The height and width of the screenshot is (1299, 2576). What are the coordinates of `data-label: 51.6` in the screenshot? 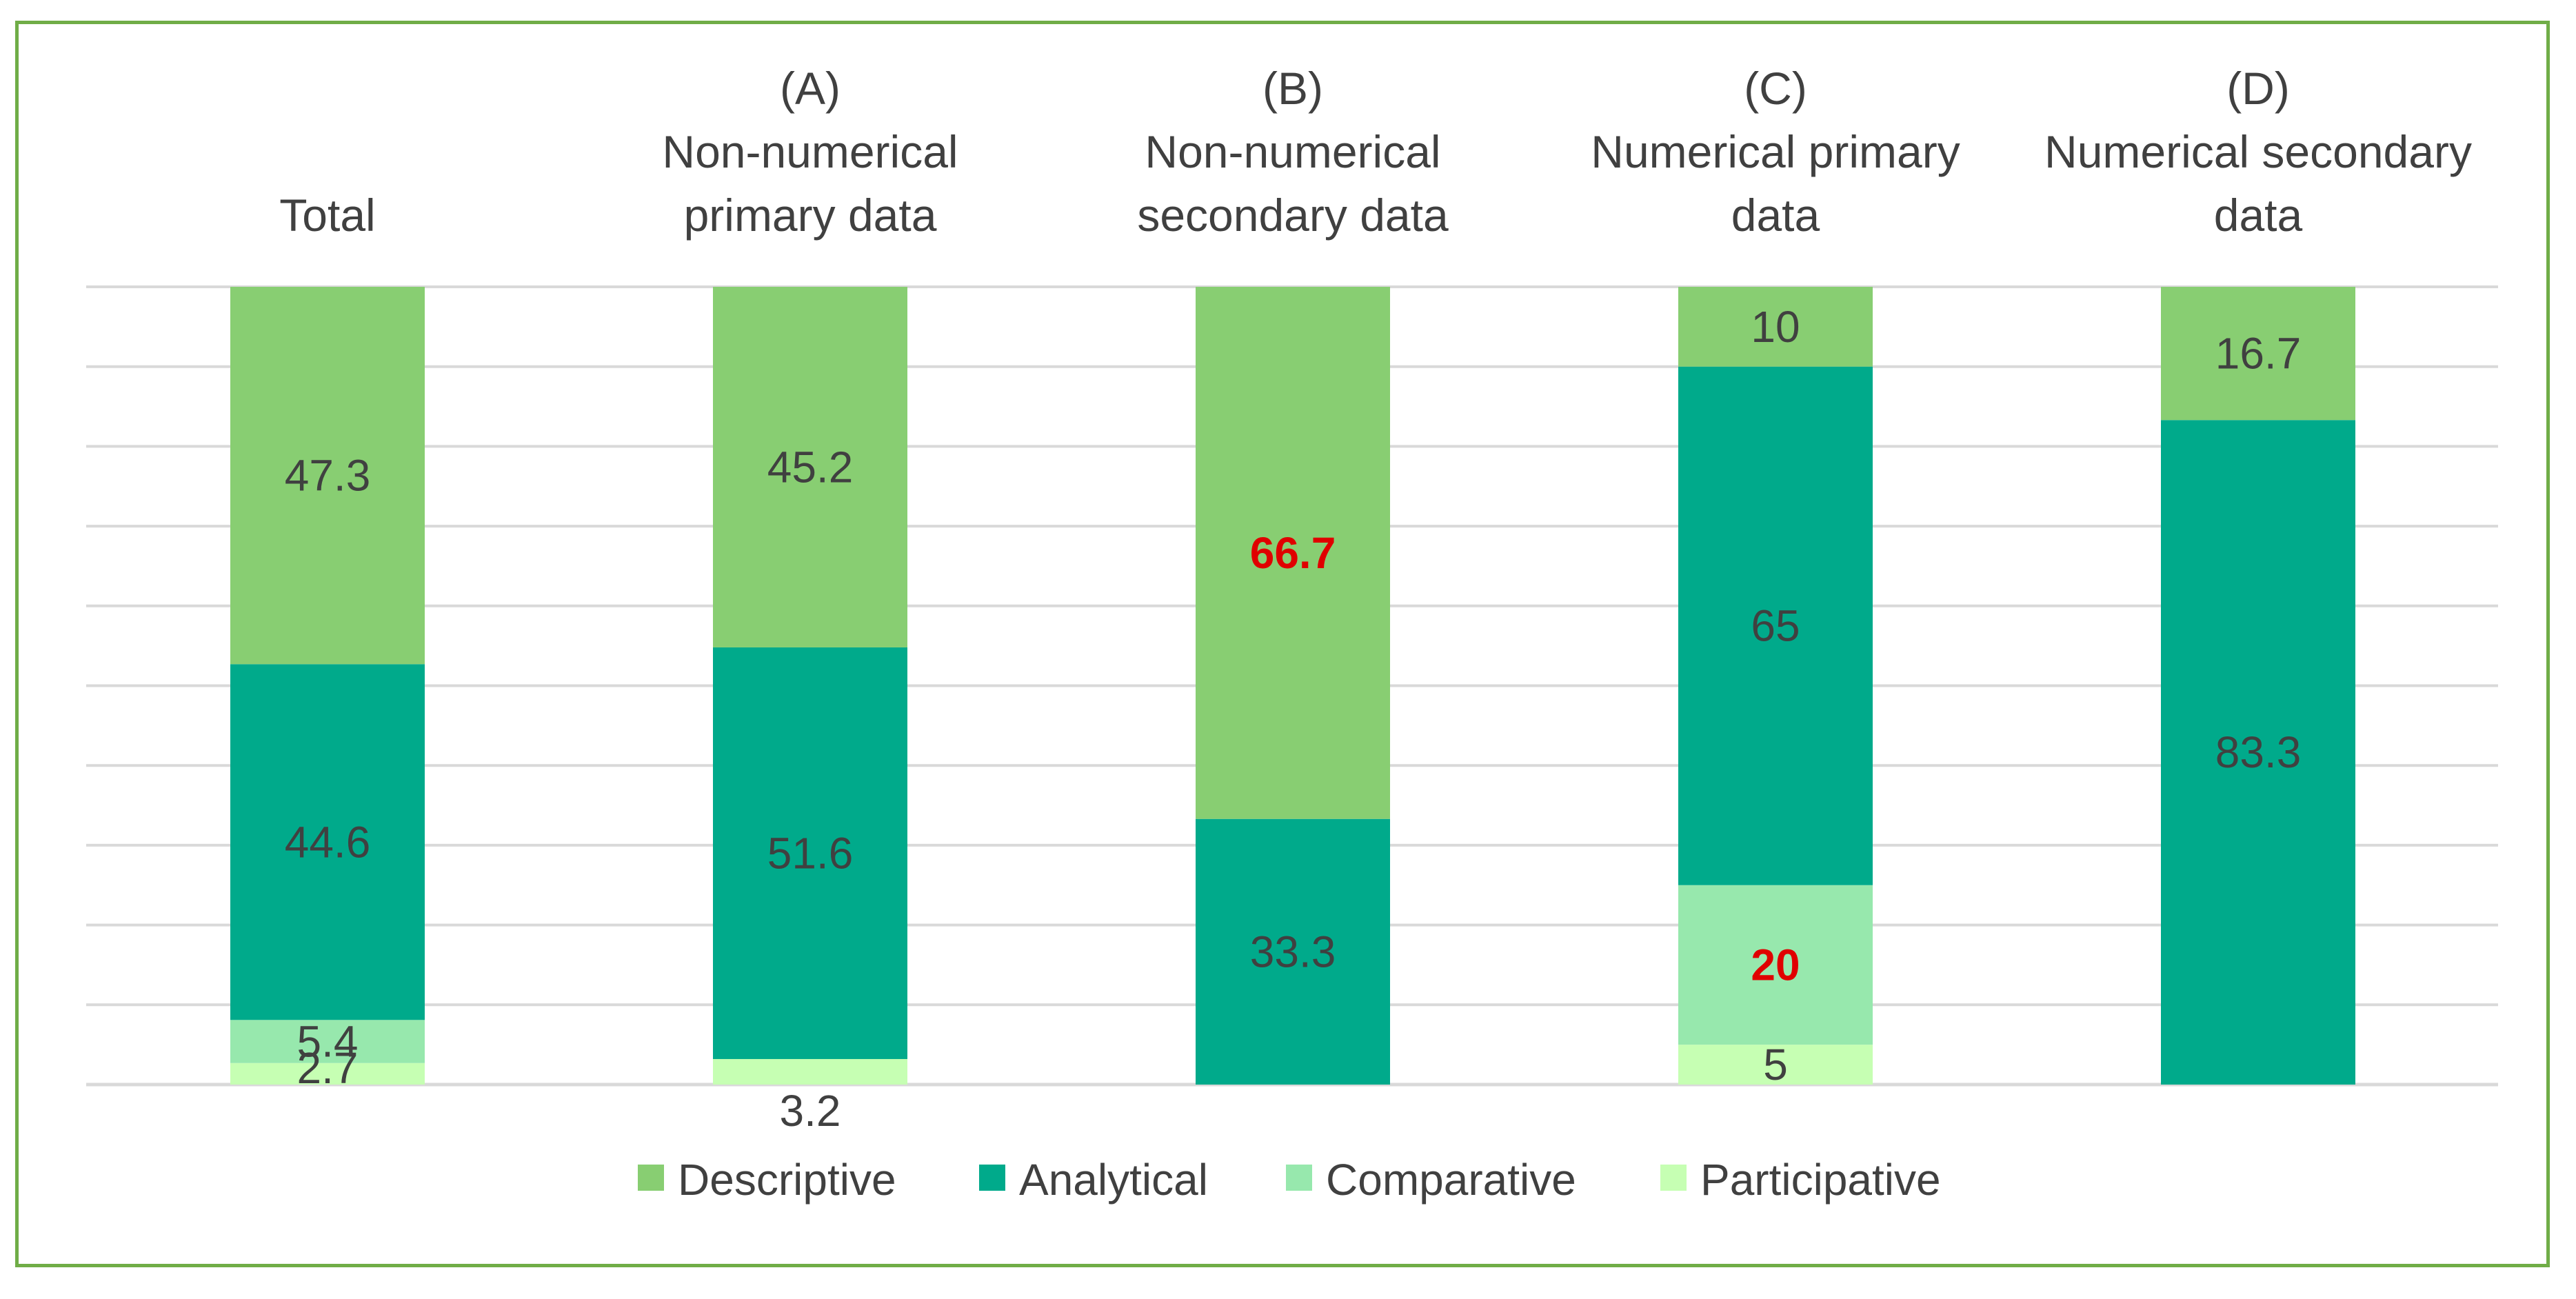 It's located at (810, 853).